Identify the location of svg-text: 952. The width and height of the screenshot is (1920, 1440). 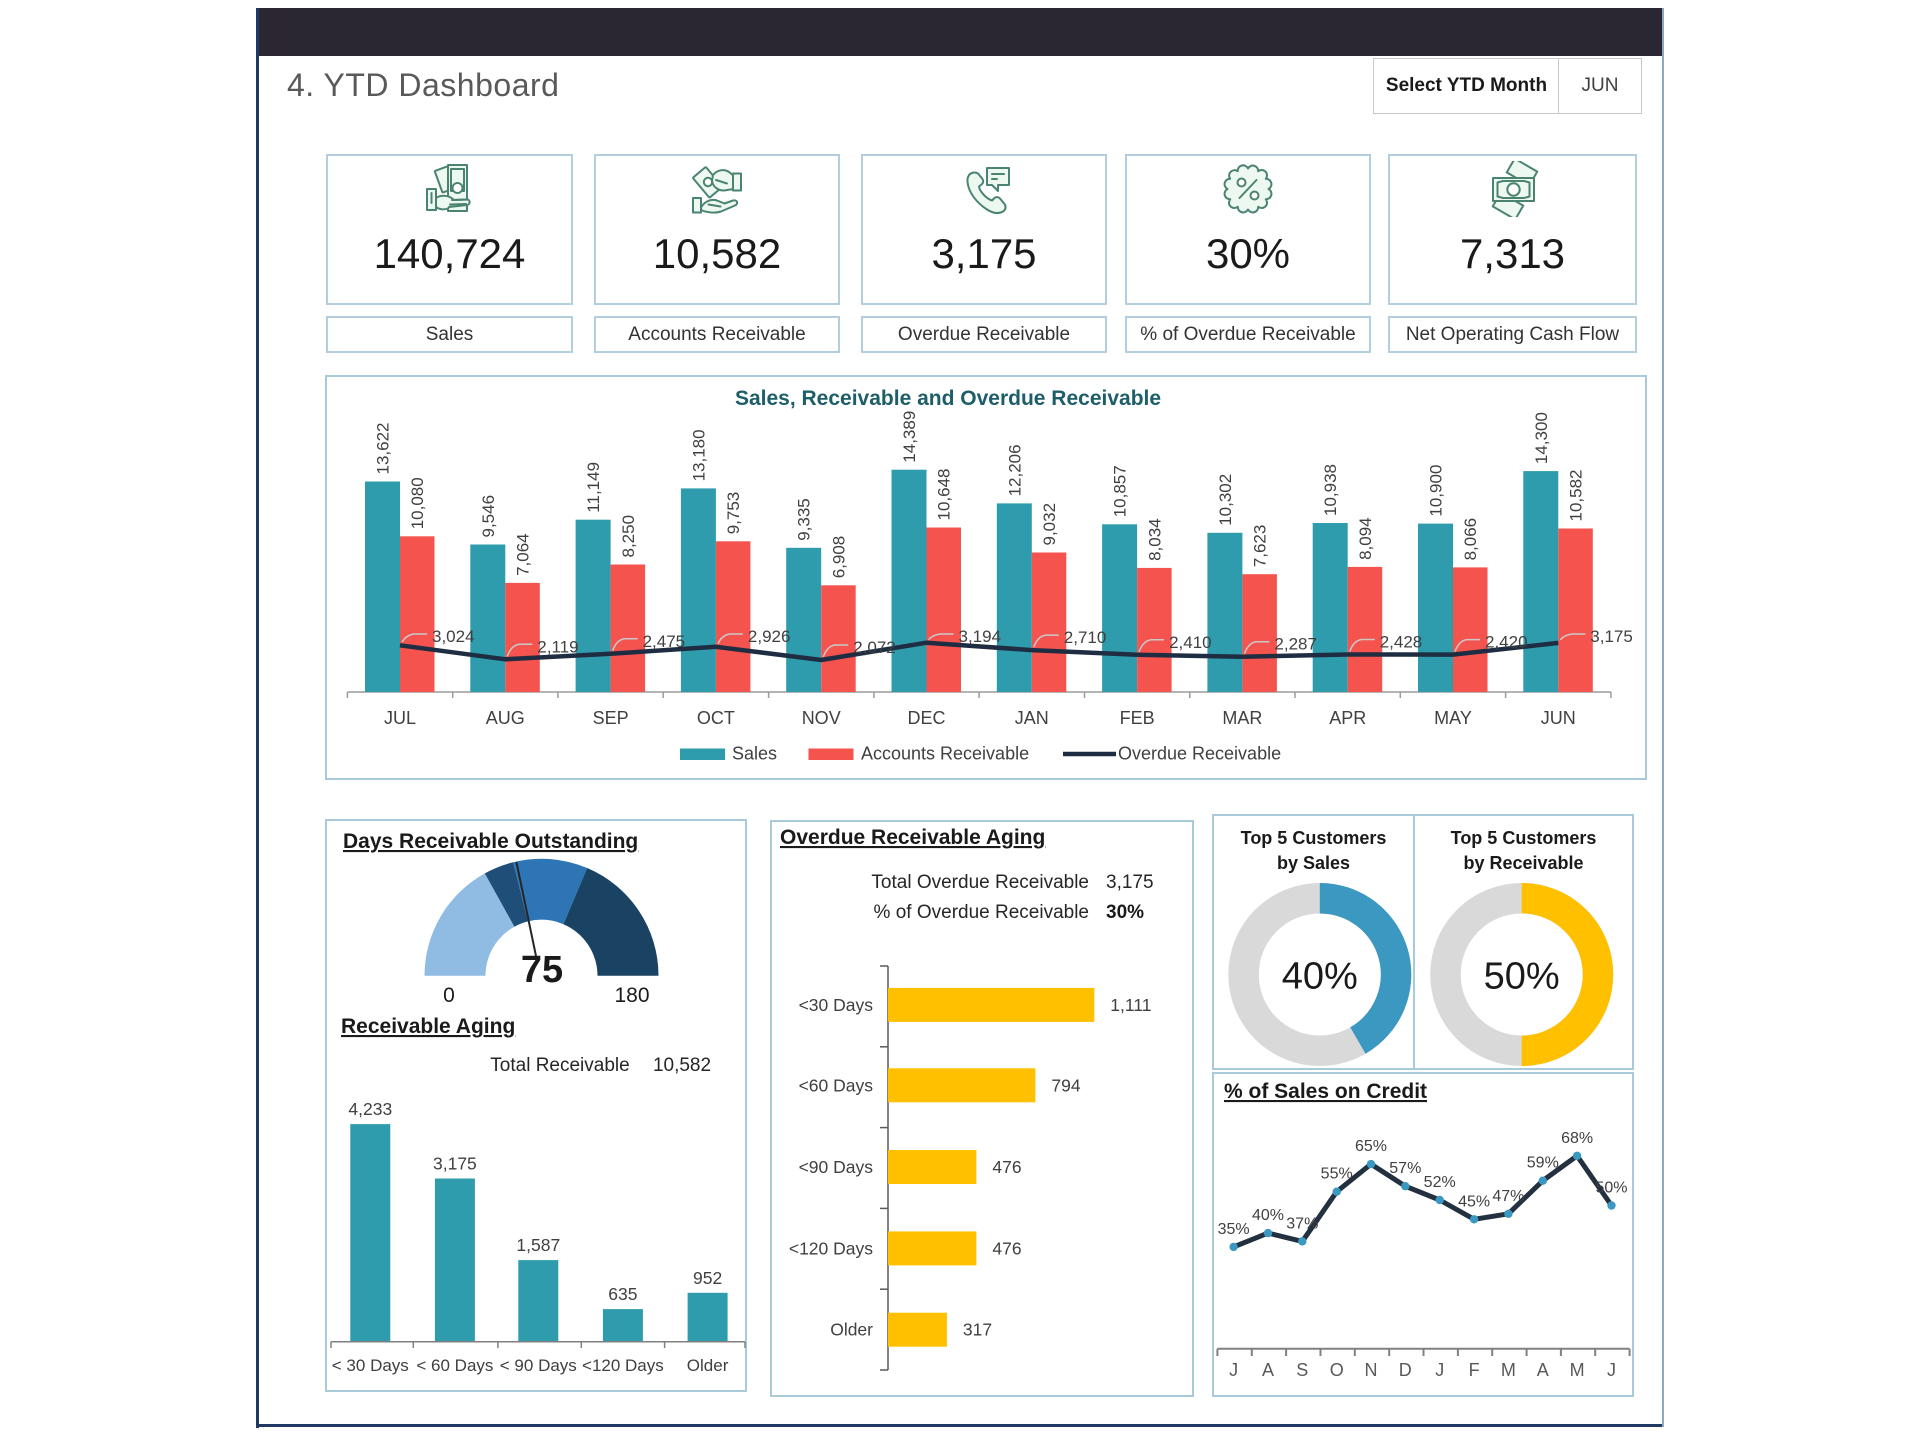
(707, 1278).